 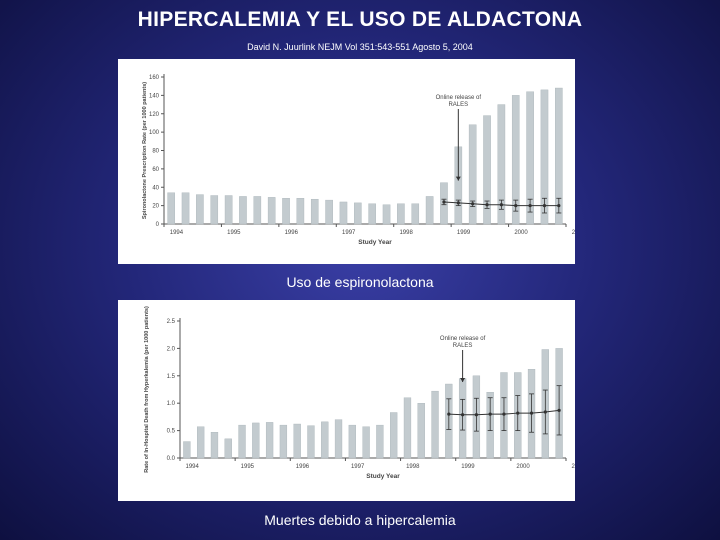 What do you see at coordinates (171, 459) in the screenshot?
I see `y-tick-label: 0.0` at bounding box center [171, 459].